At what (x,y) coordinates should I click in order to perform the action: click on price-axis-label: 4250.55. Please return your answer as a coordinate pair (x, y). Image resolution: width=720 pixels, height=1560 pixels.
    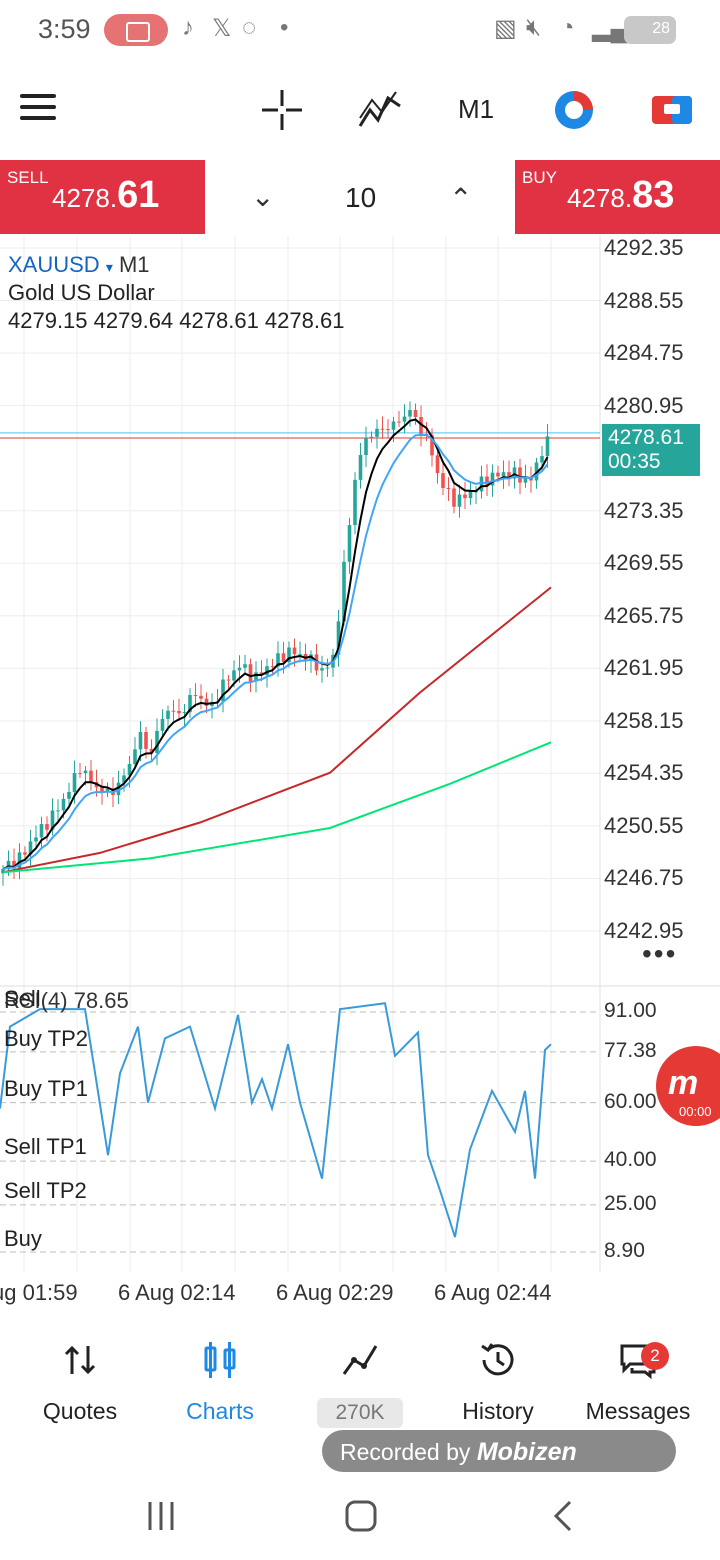
    Looking at the image, I should click on (644, 825).